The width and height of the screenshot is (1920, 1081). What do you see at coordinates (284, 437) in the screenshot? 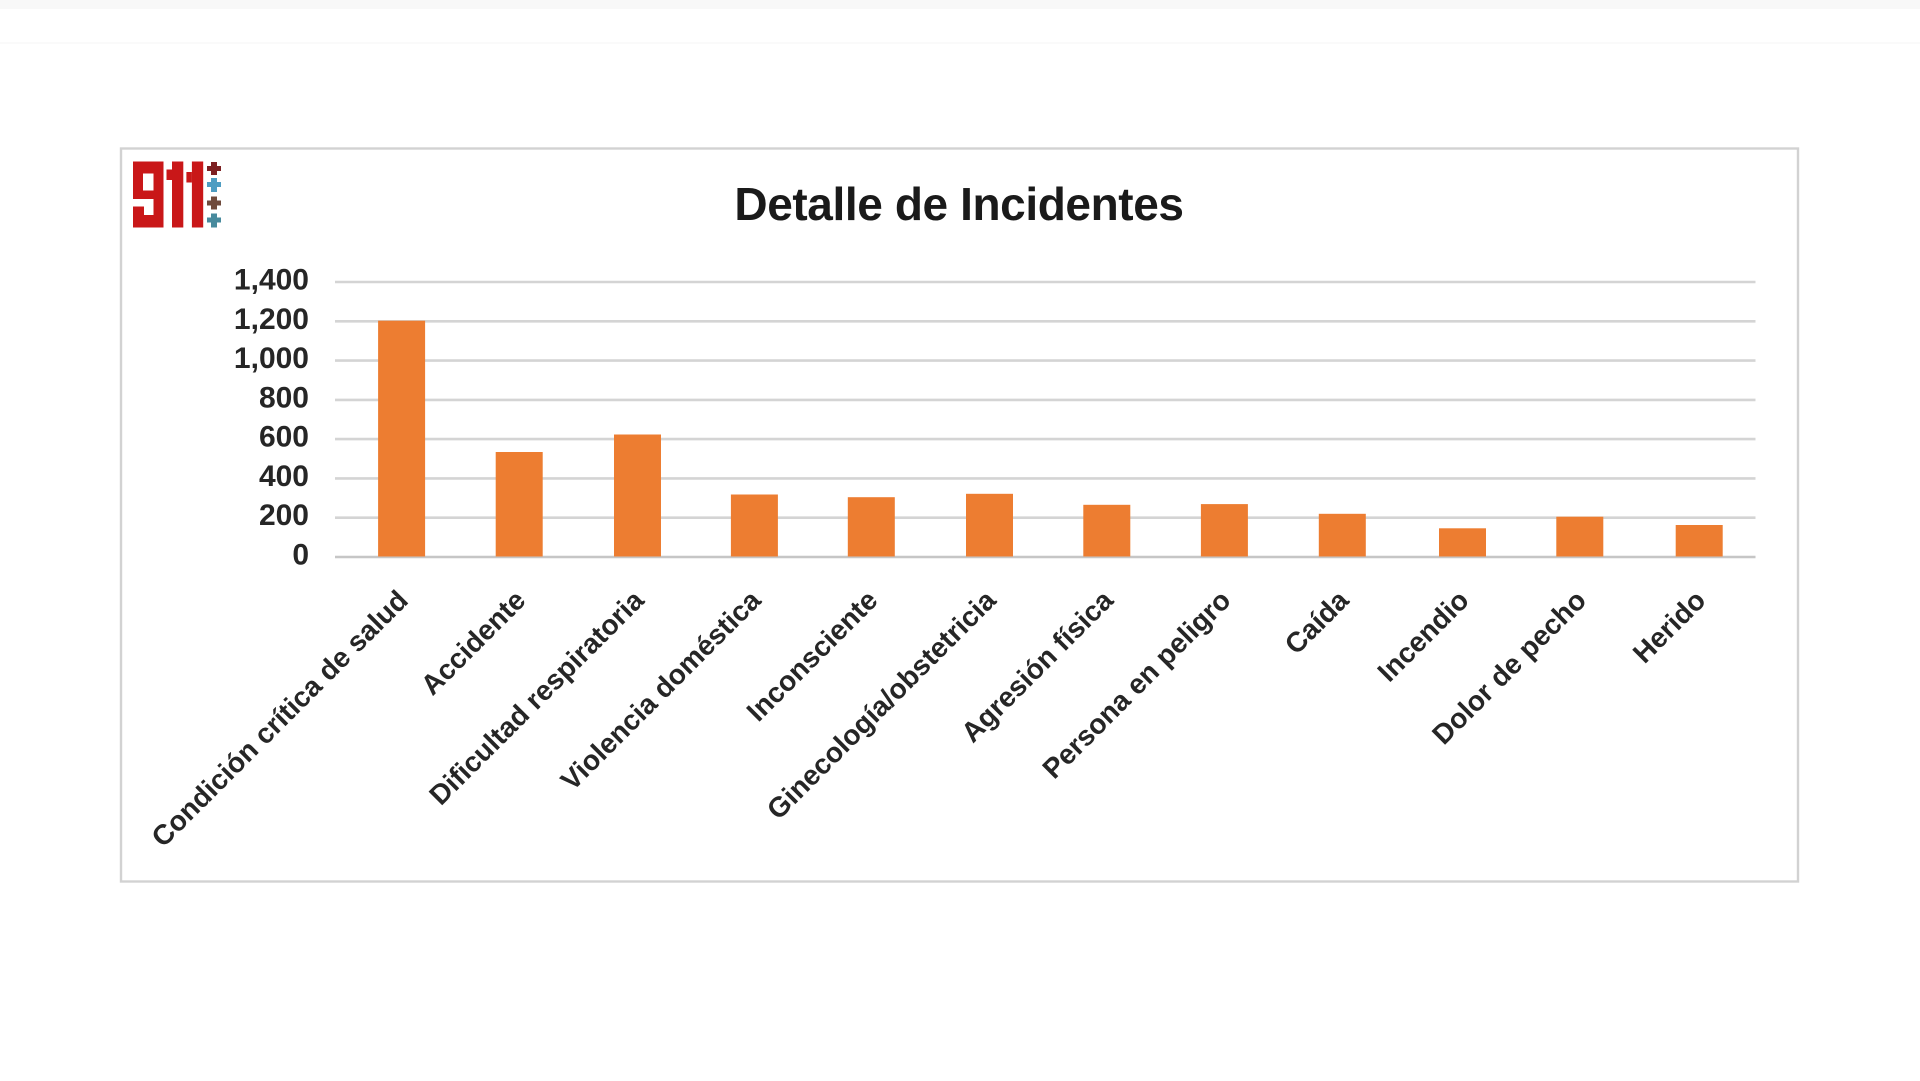
I see `svg-text: 600` at bounding box center [284, 437].